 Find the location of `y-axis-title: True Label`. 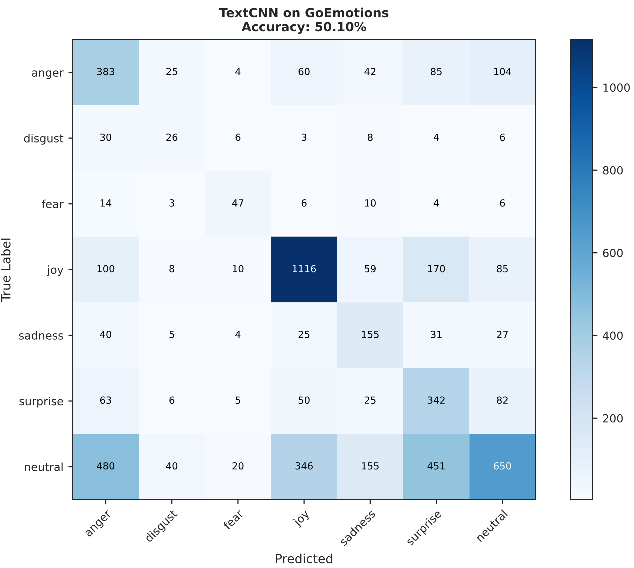

y-axis-title: True Label is located at coordinates (6, 270).